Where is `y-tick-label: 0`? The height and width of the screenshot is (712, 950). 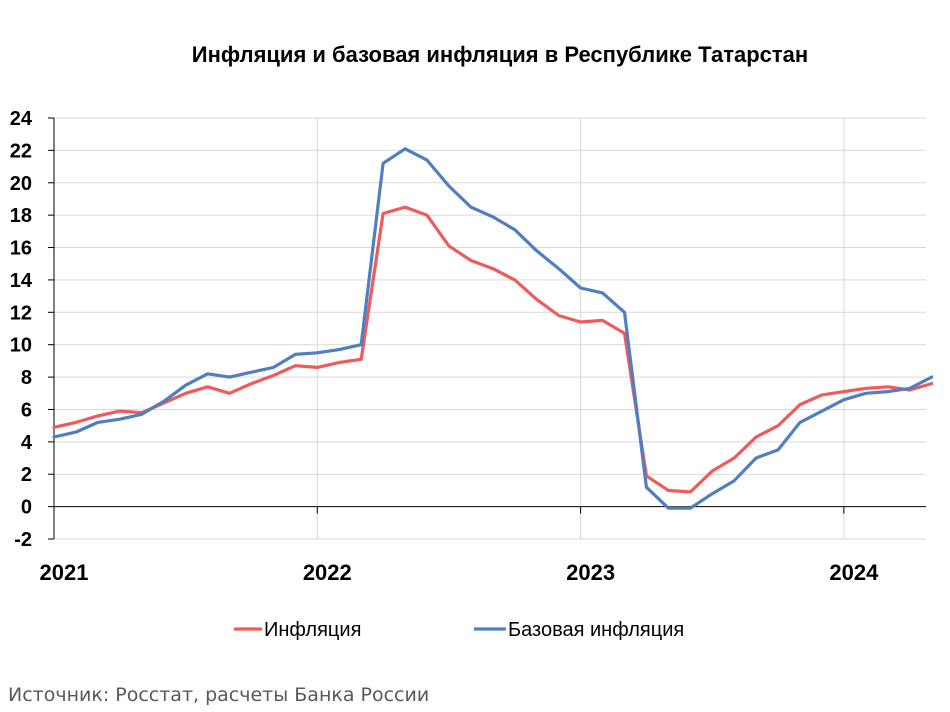
y-tick-label: 0 is located at coordinates (26, 508).